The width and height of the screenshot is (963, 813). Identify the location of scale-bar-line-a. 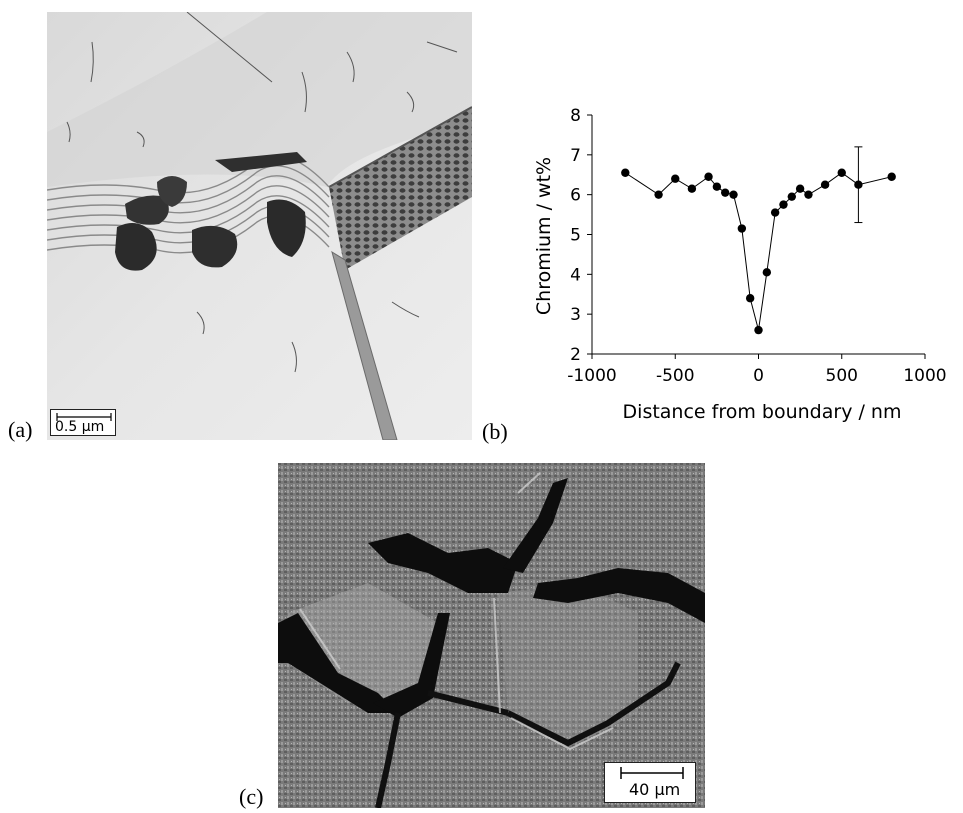
(84, 417).